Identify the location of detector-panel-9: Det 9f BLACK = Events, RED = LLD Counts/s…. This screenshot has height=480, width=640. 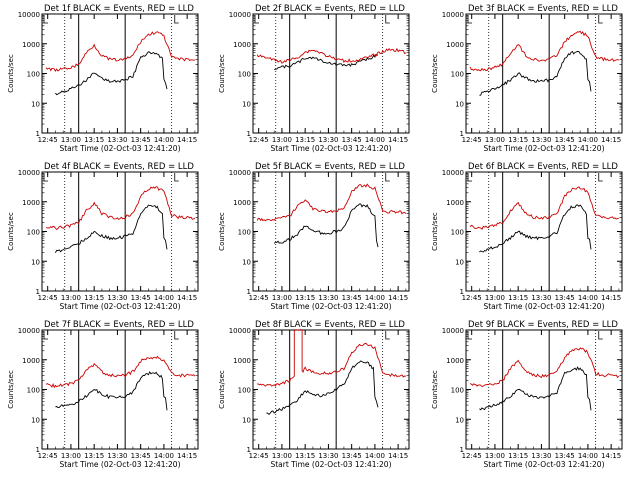
(527, 394).